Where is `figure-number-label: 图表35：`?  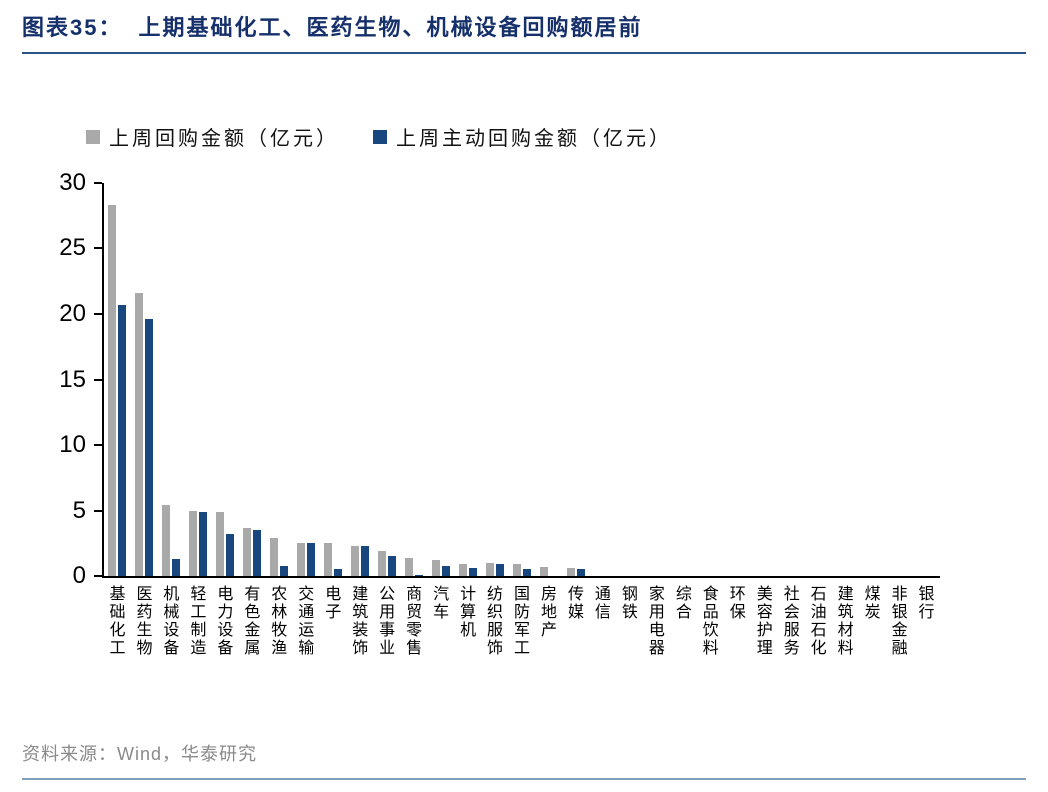 figure-number-label: 图表35： is located at coordinates (72, 27).